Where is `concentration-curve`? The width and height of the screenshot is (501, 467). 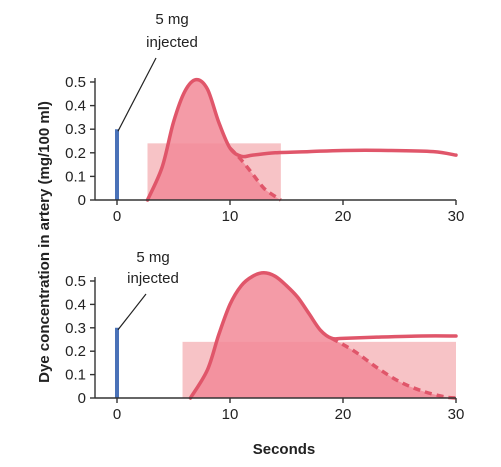 concentration-curve is located at coordinates (323, 335).